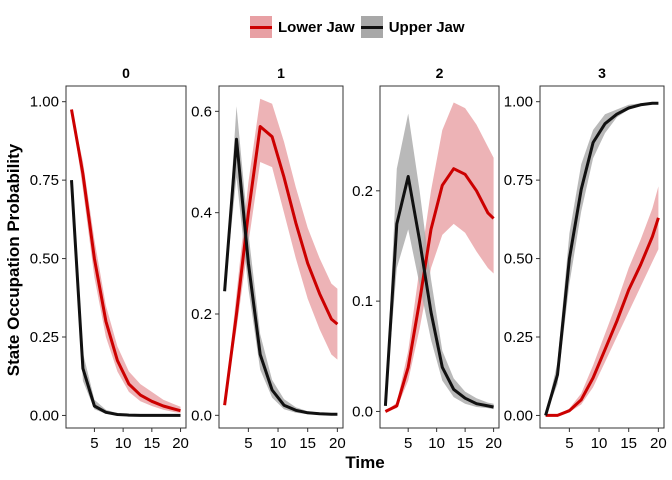 The image size is (672, 480). What do you see at coordinates (518, 102) in the screenshot?
I see `y-tick-label-3-4: 1.00` at bounding box center [518, 102].